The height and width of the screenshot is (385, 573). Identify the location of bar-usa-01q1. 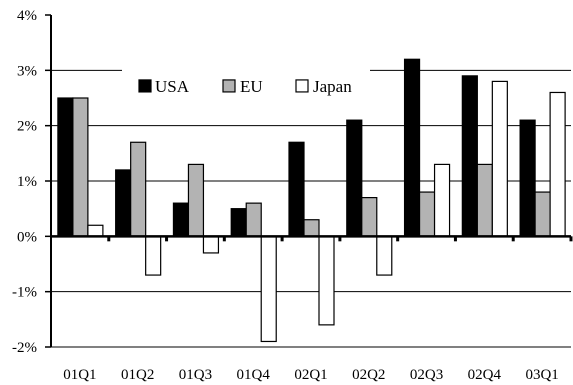
(65, 167).